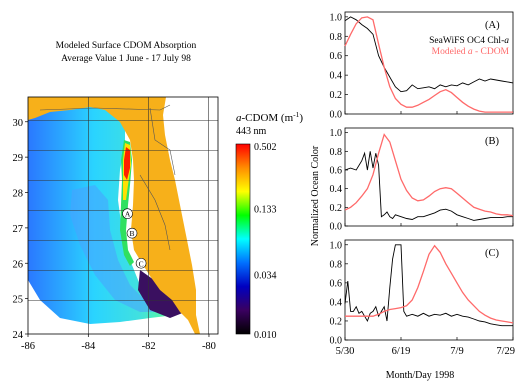 The width and height of the screenshot is (515, 382). I want to click on colorbar-units: 443 nm, so click(251, 131).